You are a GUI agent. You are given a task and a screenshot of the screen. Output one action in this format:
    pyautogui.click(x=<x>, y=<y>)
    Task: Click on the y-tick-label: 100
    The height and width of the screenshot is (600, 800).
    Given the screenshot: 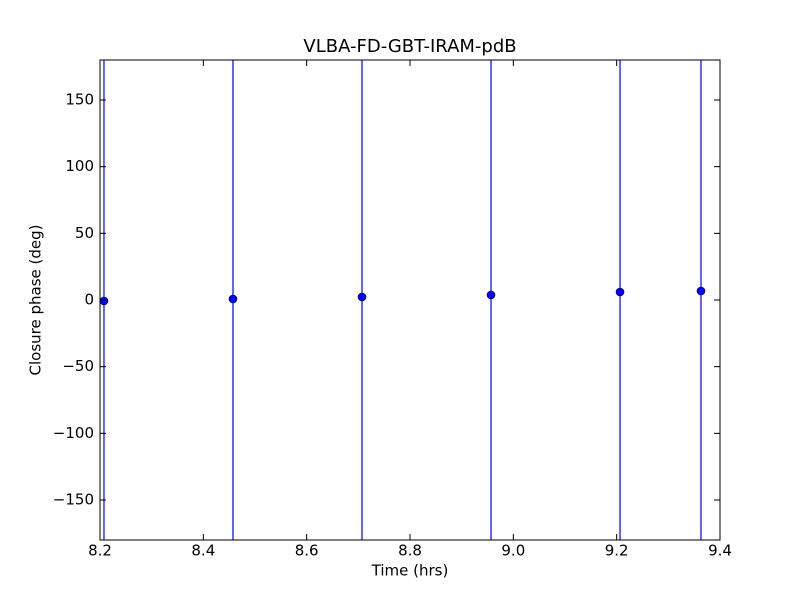 What is the action you would take?
    pyautogui.click(x=79, y=166)
    